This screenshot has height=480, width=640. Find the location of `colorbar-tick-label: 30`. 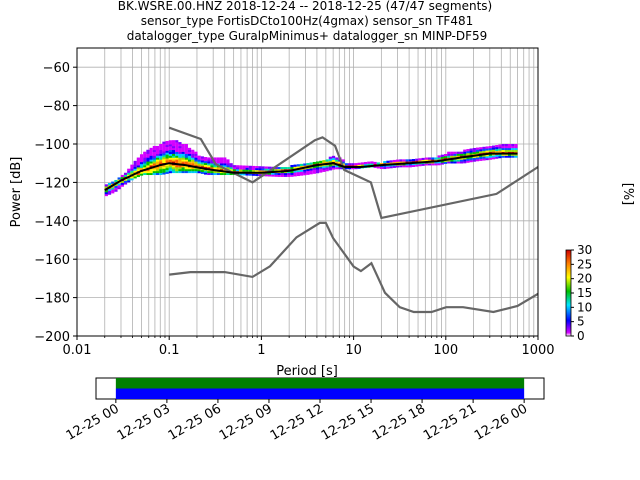

colorbar-tick-label: 30 is located at coordinates (584, 250).